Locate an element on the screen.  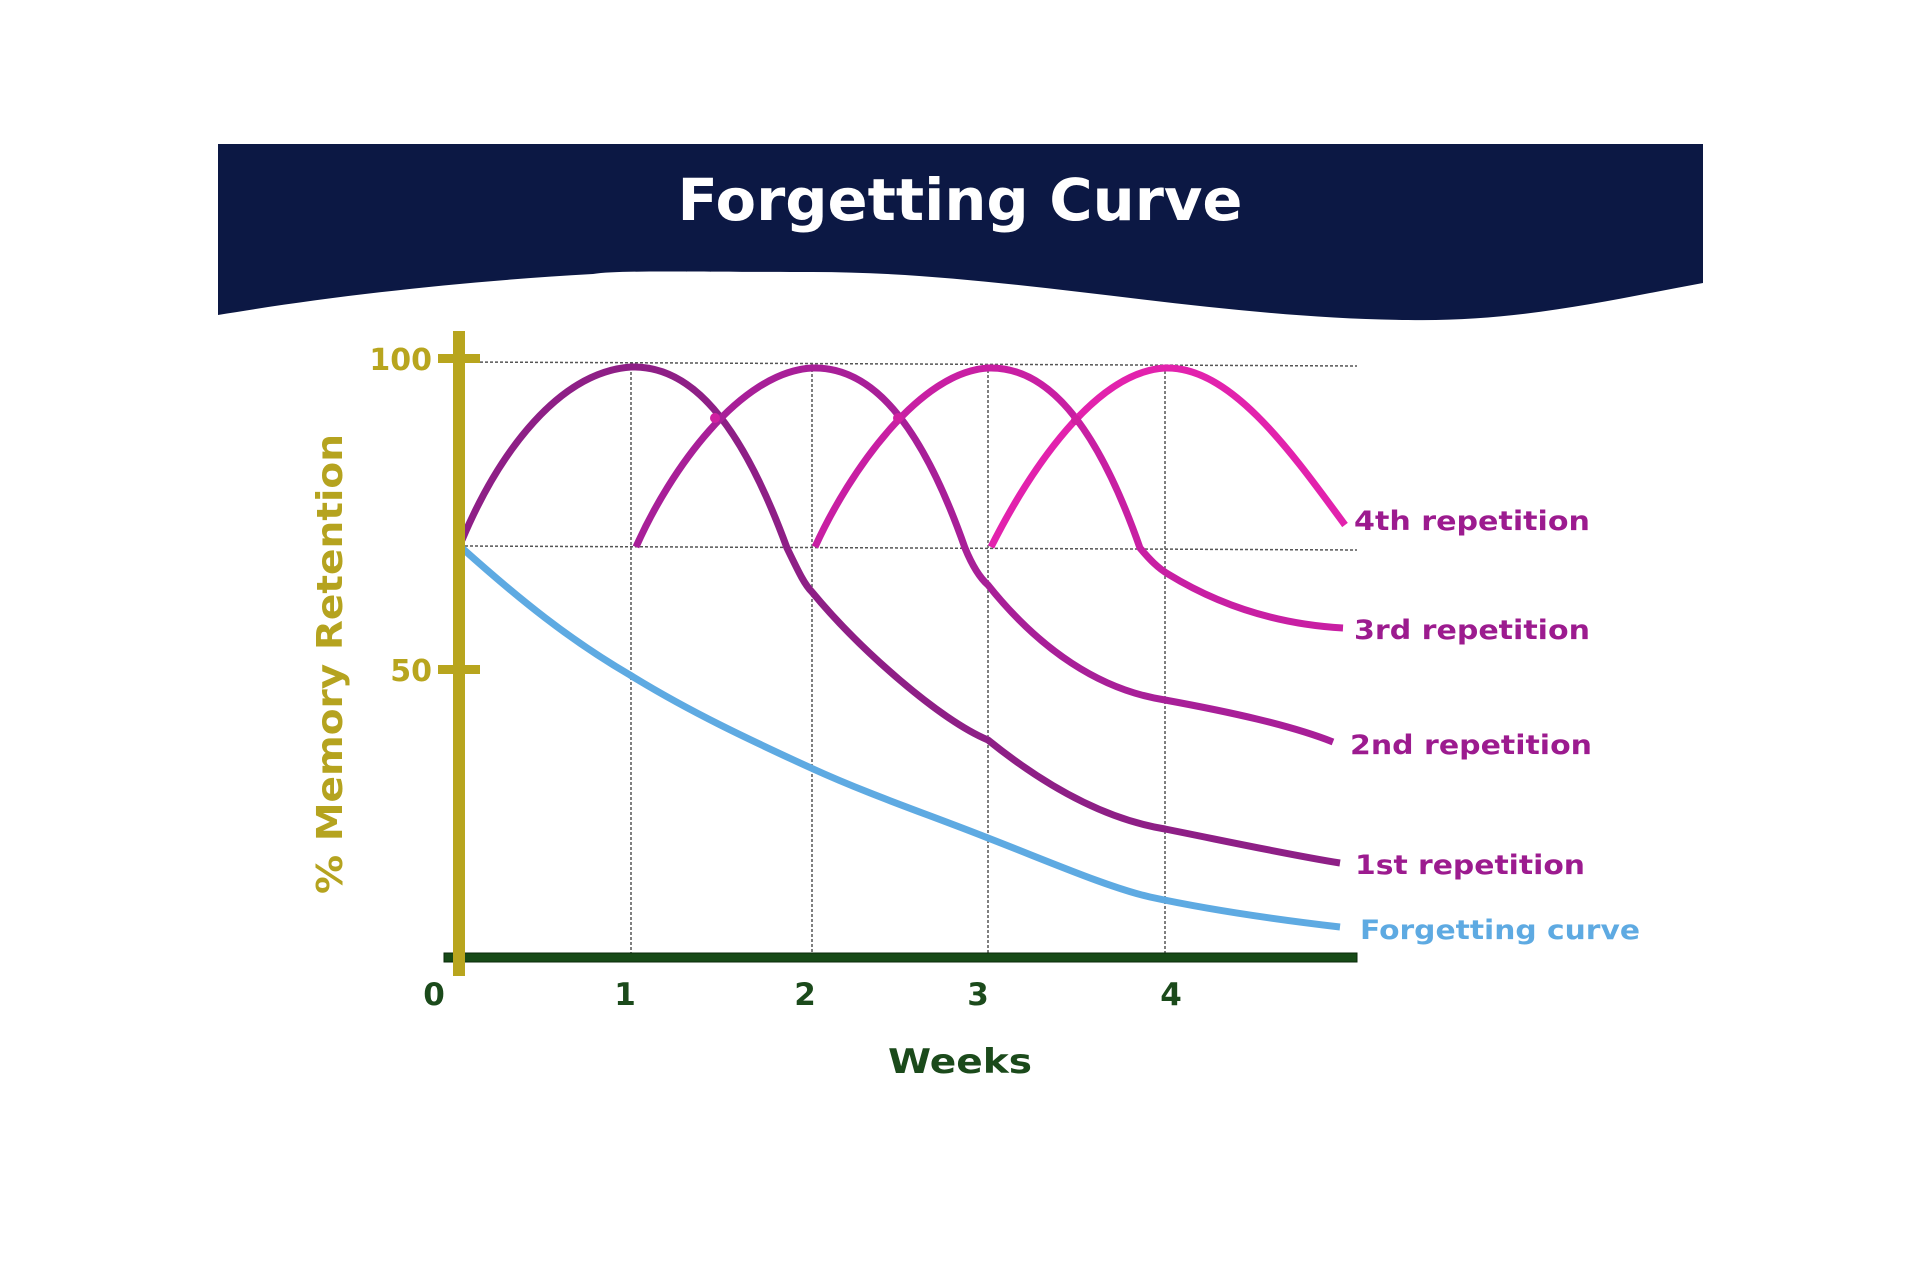
x-tick-label-3: 3 is located at coordinates (978, 995).